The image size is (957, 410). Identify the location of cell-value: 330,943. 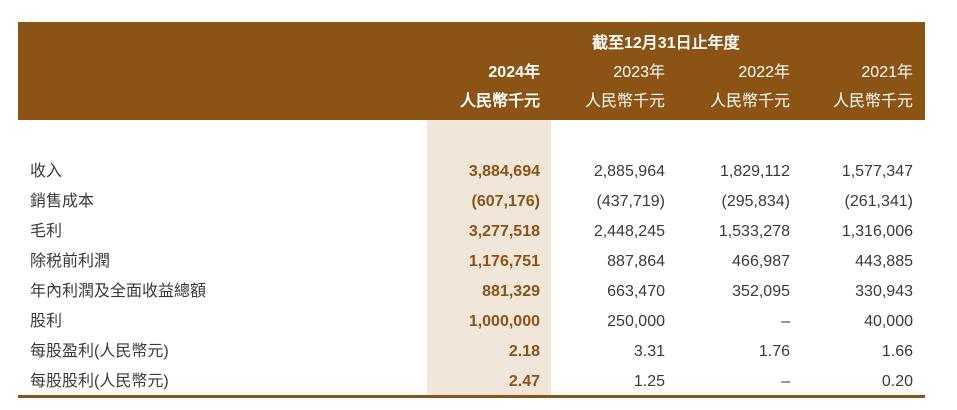
(884, 291).